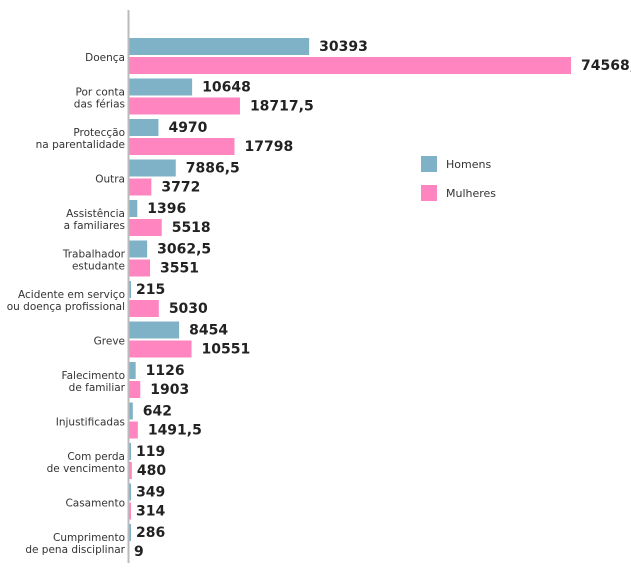 This screenshot has height=572, width=631. What do you see at coordinates (110, 180) in the screenshot?
I see `category-label: Outra` at bounding box center [110, 180].